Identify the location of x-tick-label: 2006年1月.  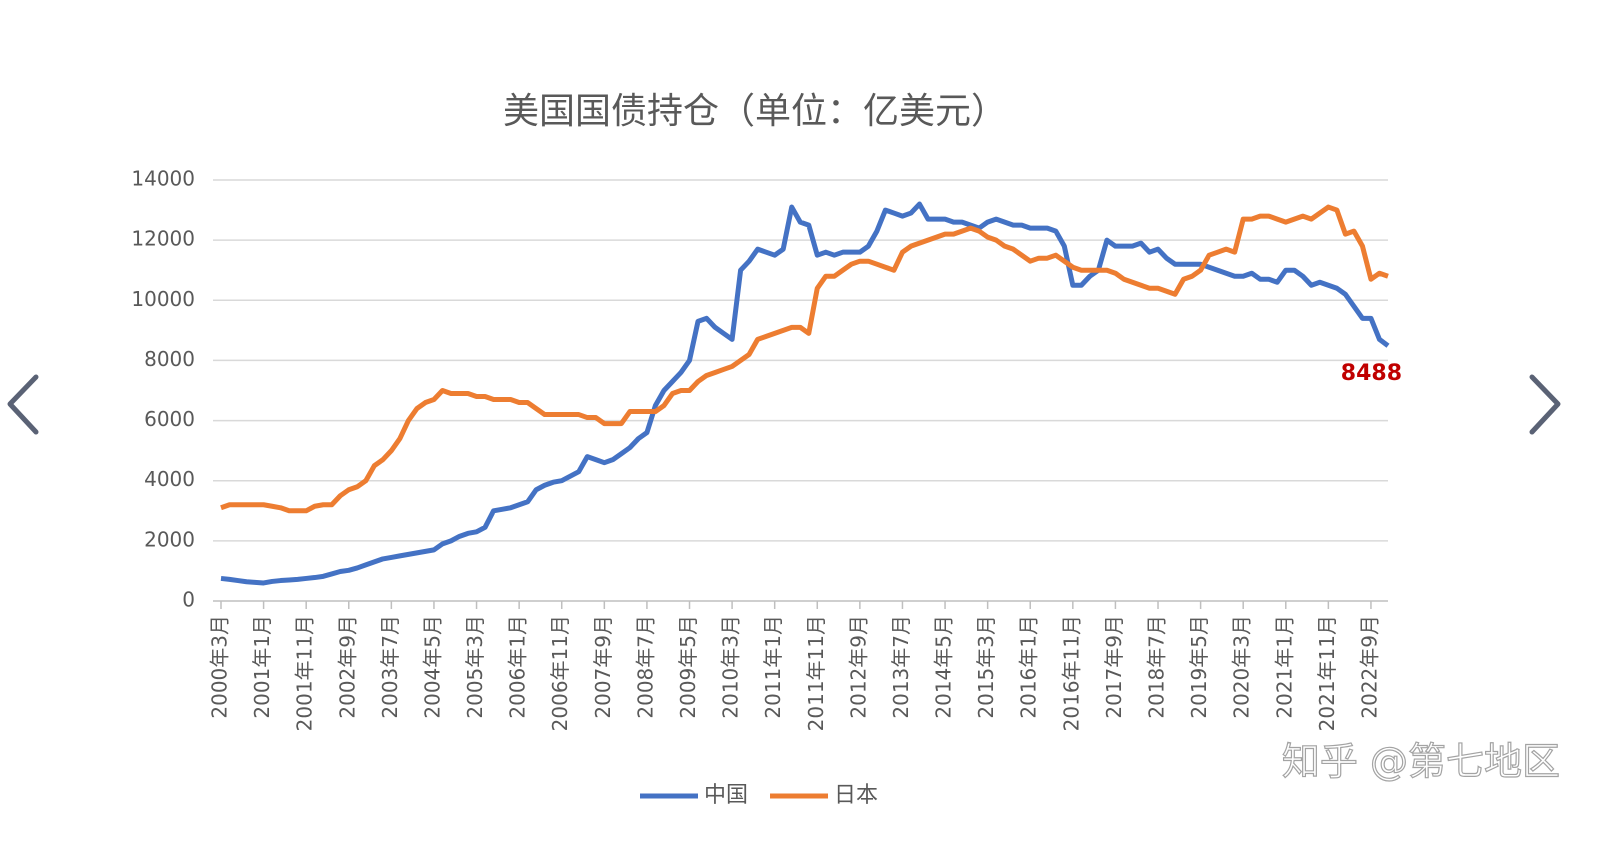
(518, 667).